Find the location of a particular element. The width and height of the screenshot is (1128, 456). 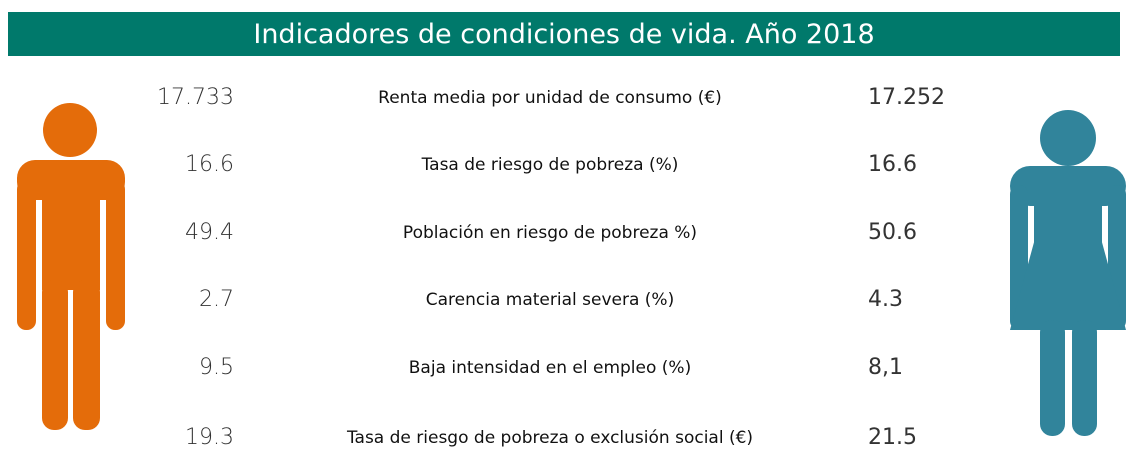

indicator-row: 16.6 Tasa de riesgo de pobreza (%) 16.6 is located at coordinates (564, 165).